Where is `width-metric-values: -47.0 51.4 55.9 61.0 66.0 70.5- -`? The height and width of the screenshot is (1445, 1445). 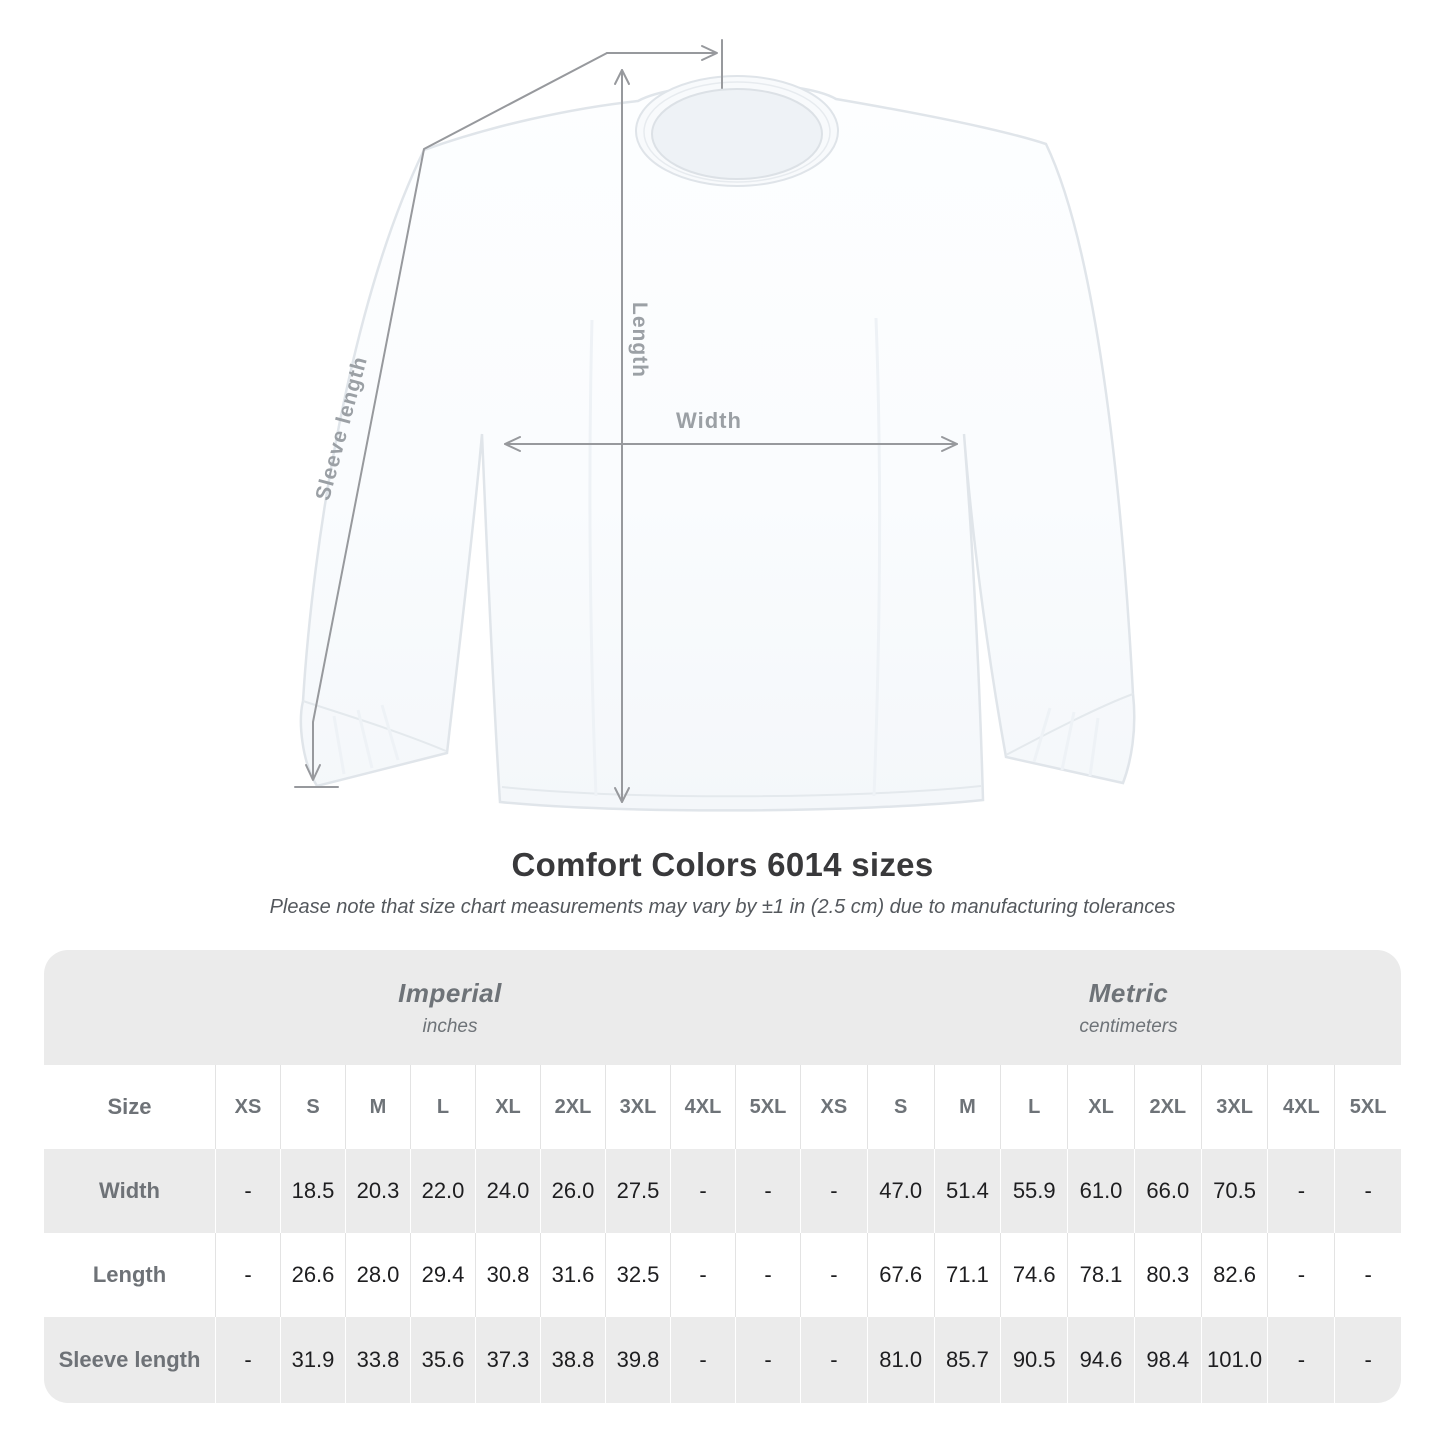 width-metric-values: -47.0 51.4 55.9 61.0 66.0 70.5- - is located at coordinates (1100, 1191).